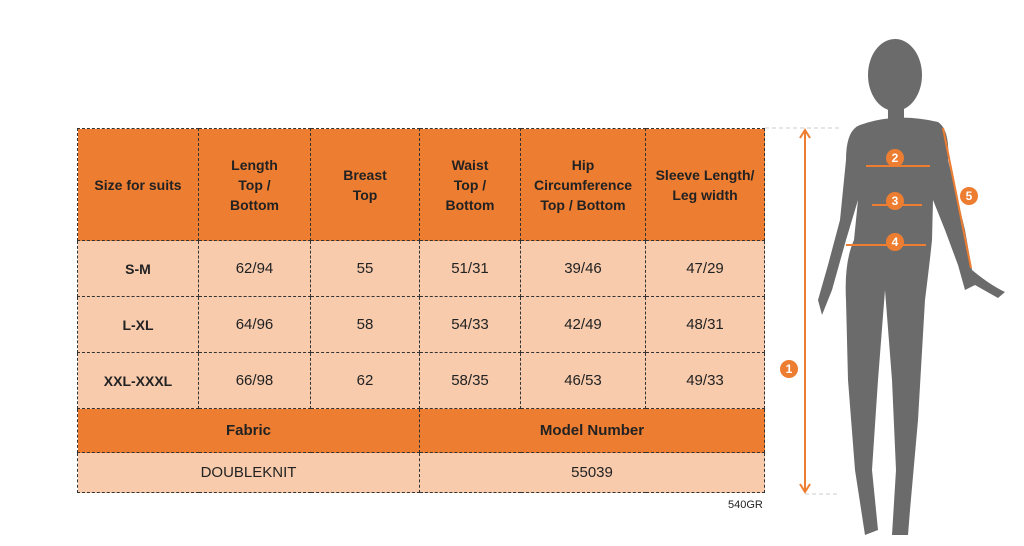 The height and width of the screenshot is (546, 1024). Describe the element at coordinates (138, 184) in the screenshot. I see `header-cell: Size for suits` at that location.